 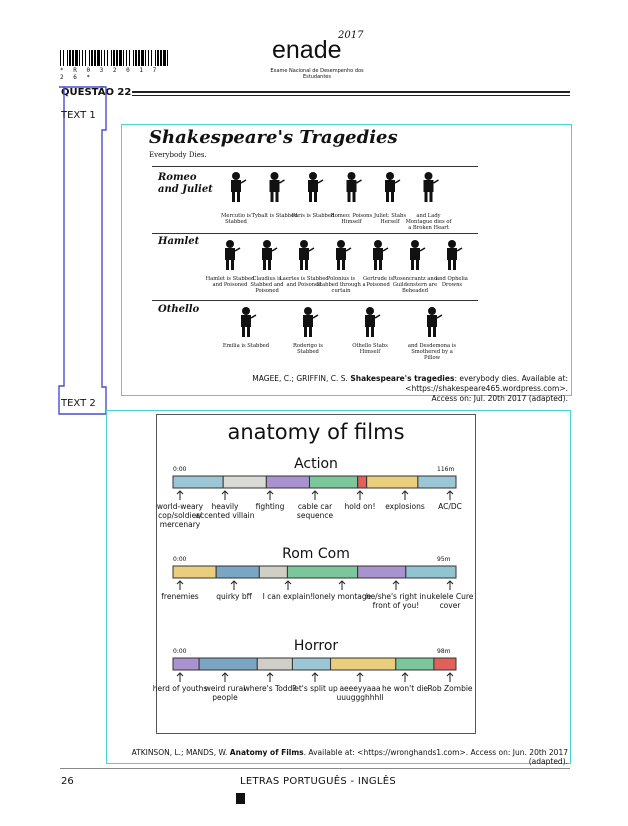 I want to click on death-caption: Claudius is Stabbed and Poisoned, so click(x=267, y=285).